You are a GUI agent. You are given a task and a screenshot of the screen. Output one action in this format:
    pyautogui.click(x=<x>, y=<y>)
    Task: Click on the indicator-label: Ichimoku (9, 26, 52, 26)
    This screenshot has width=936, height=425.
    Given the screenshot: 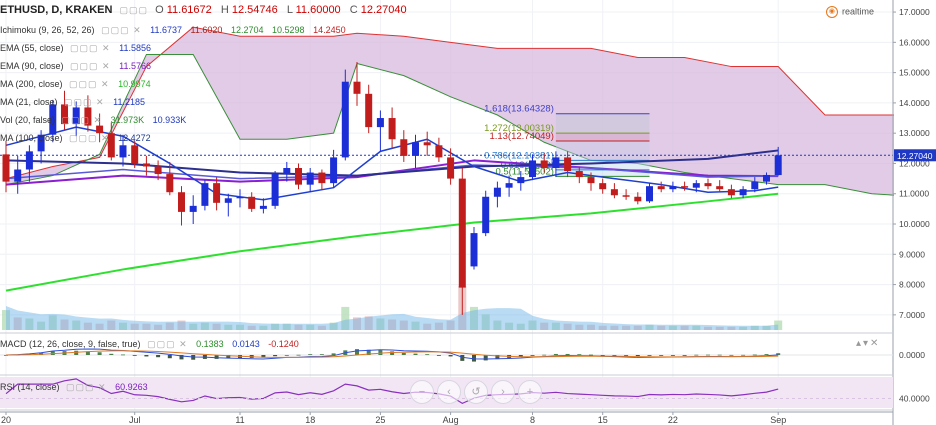 What is the action you would take?
    pyautogui.click(x=47, y=30)
    